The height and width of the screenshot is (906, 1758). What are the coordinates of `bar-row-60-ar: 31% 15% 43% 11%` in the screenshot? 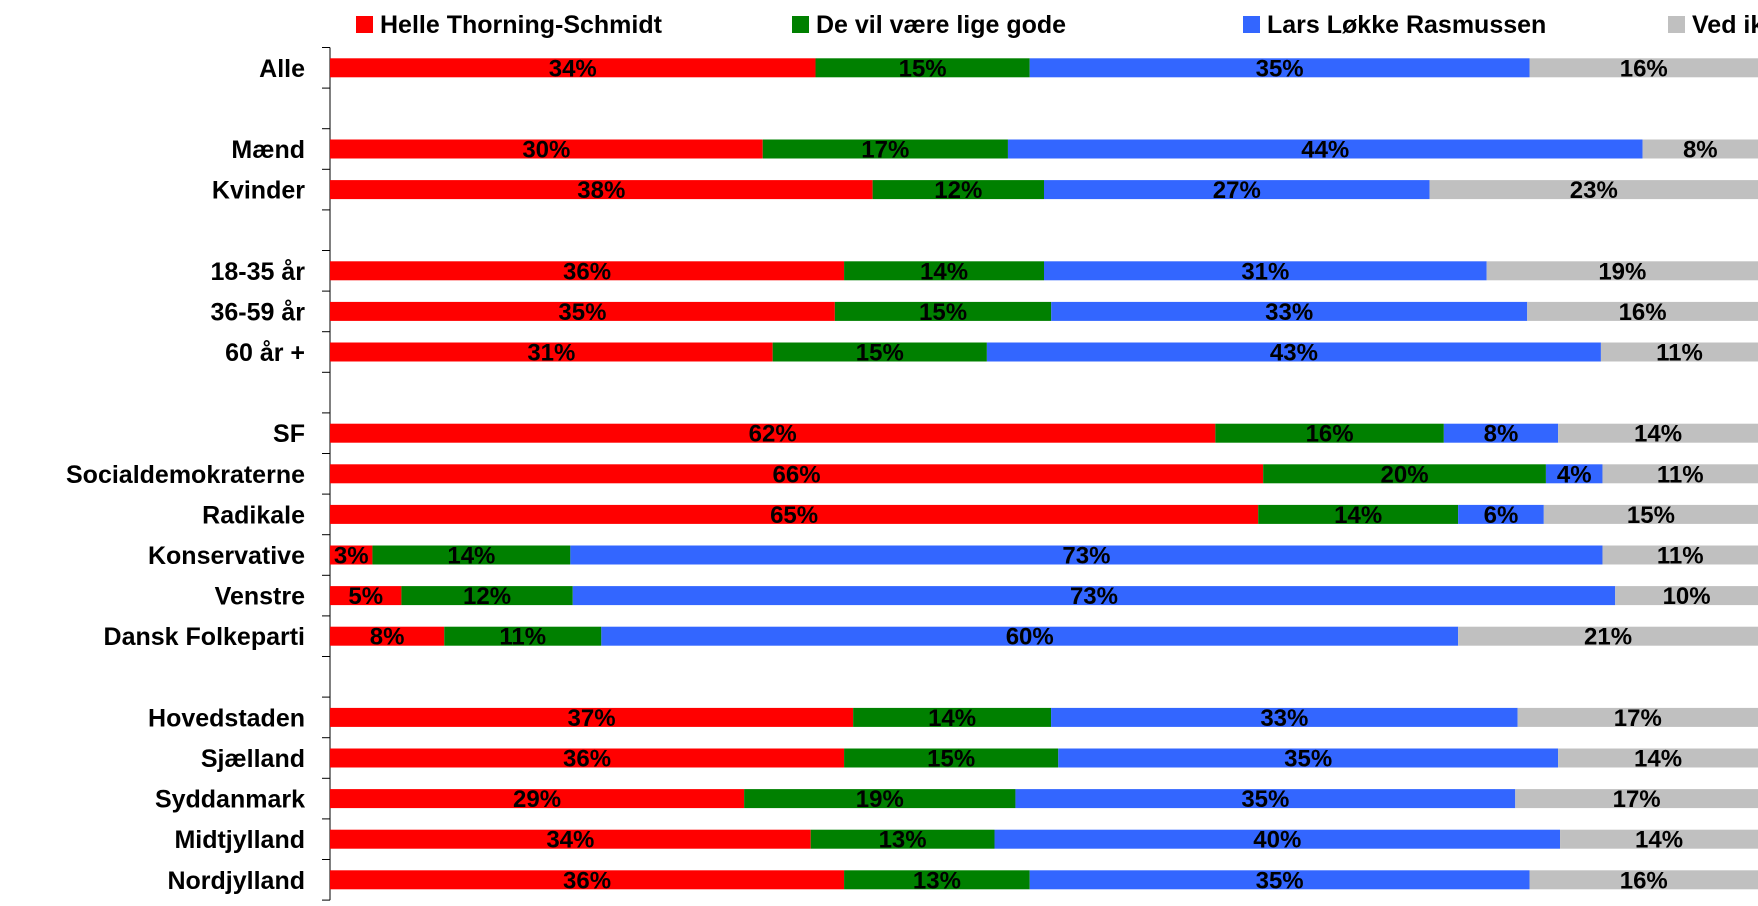 It's located at (1044, 353).